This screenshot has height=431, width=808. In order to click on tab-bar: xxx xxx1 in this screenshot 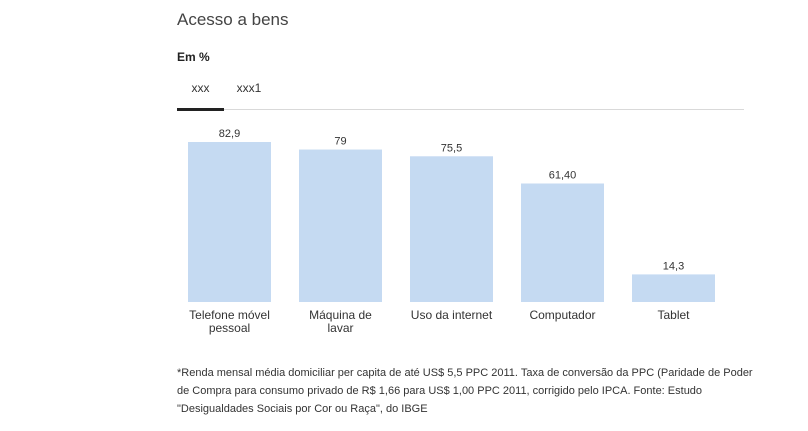, I will do `click(460, 92)`.